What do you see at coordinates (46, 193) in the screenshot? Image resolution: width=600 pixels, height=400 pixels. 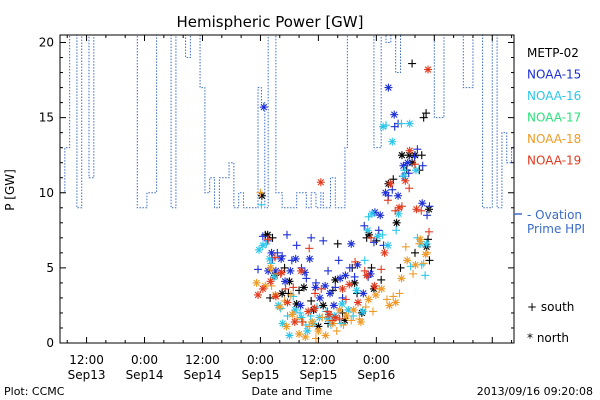 I see `y-tick-label: 10` at bounding box center [46, 193].